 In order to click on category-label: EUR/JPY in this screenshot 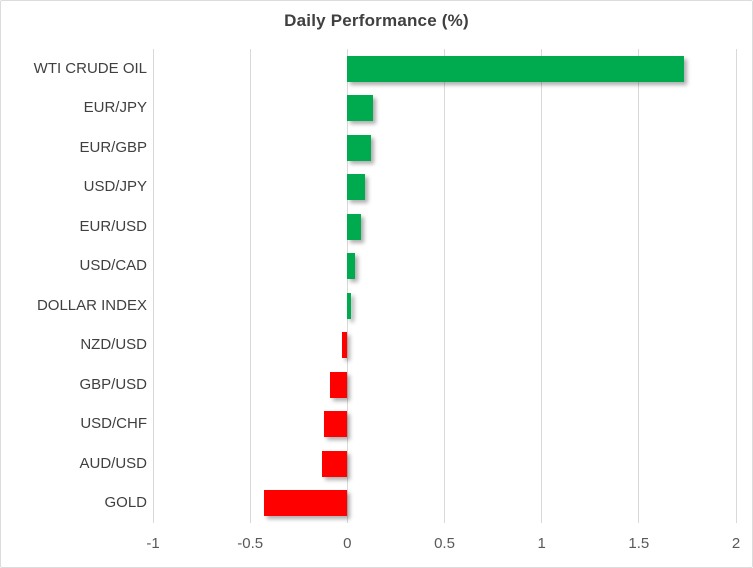, I will do `click(115, 108)`.